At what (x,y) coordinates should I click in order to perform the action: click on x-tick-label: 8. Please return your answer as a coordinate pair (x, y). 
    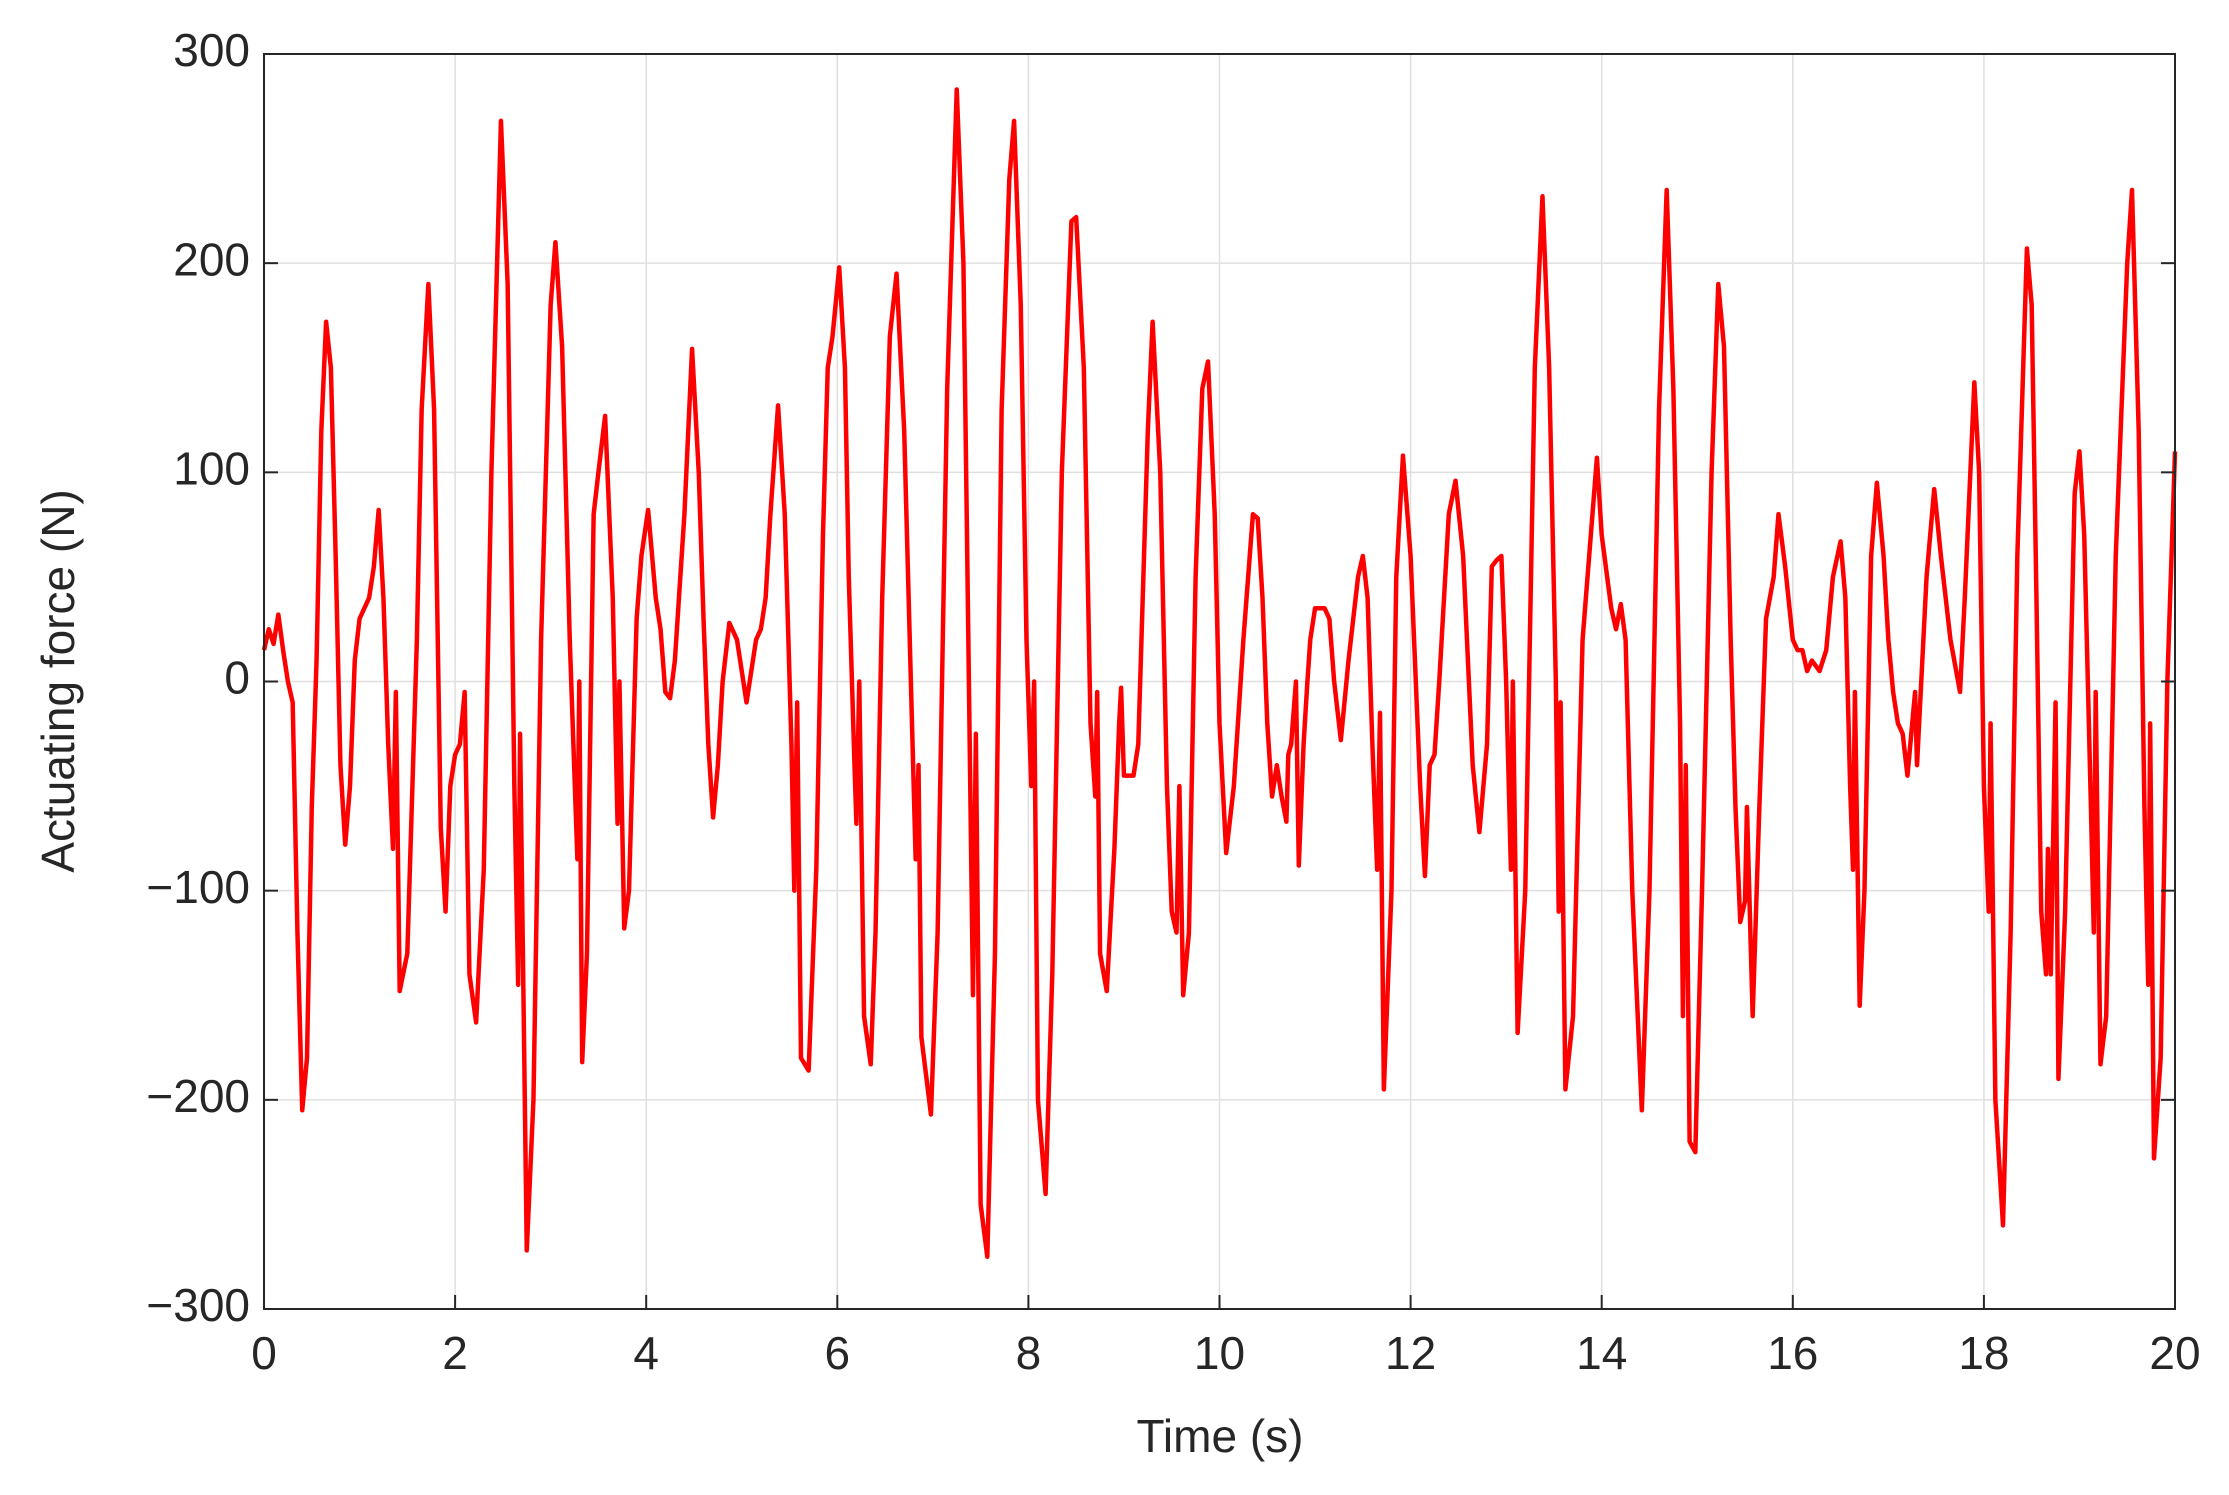
    Looking at the image, I should click on (1029, 1353).